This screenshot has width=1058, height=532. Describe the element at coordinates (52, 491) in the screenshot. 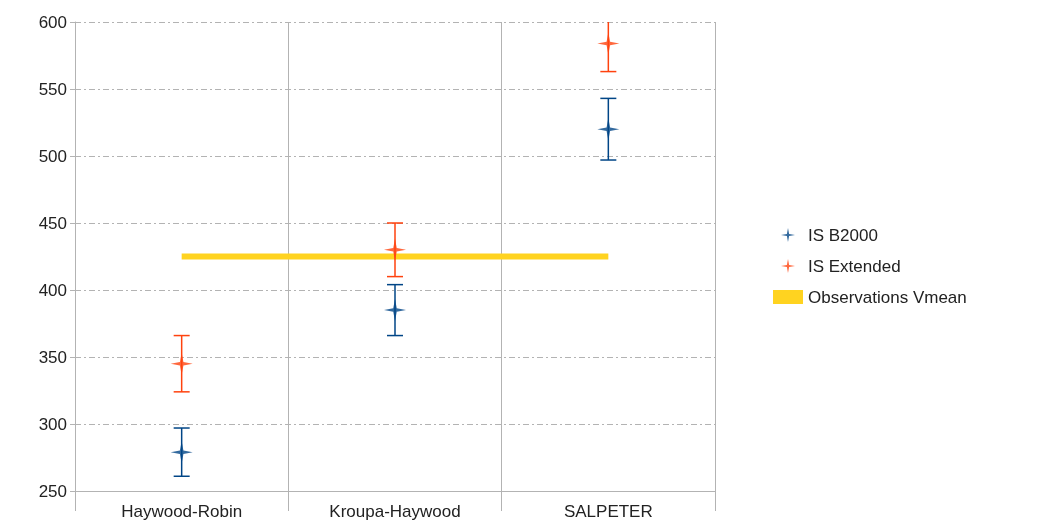

I see `y-tick-label: 250` at that location.